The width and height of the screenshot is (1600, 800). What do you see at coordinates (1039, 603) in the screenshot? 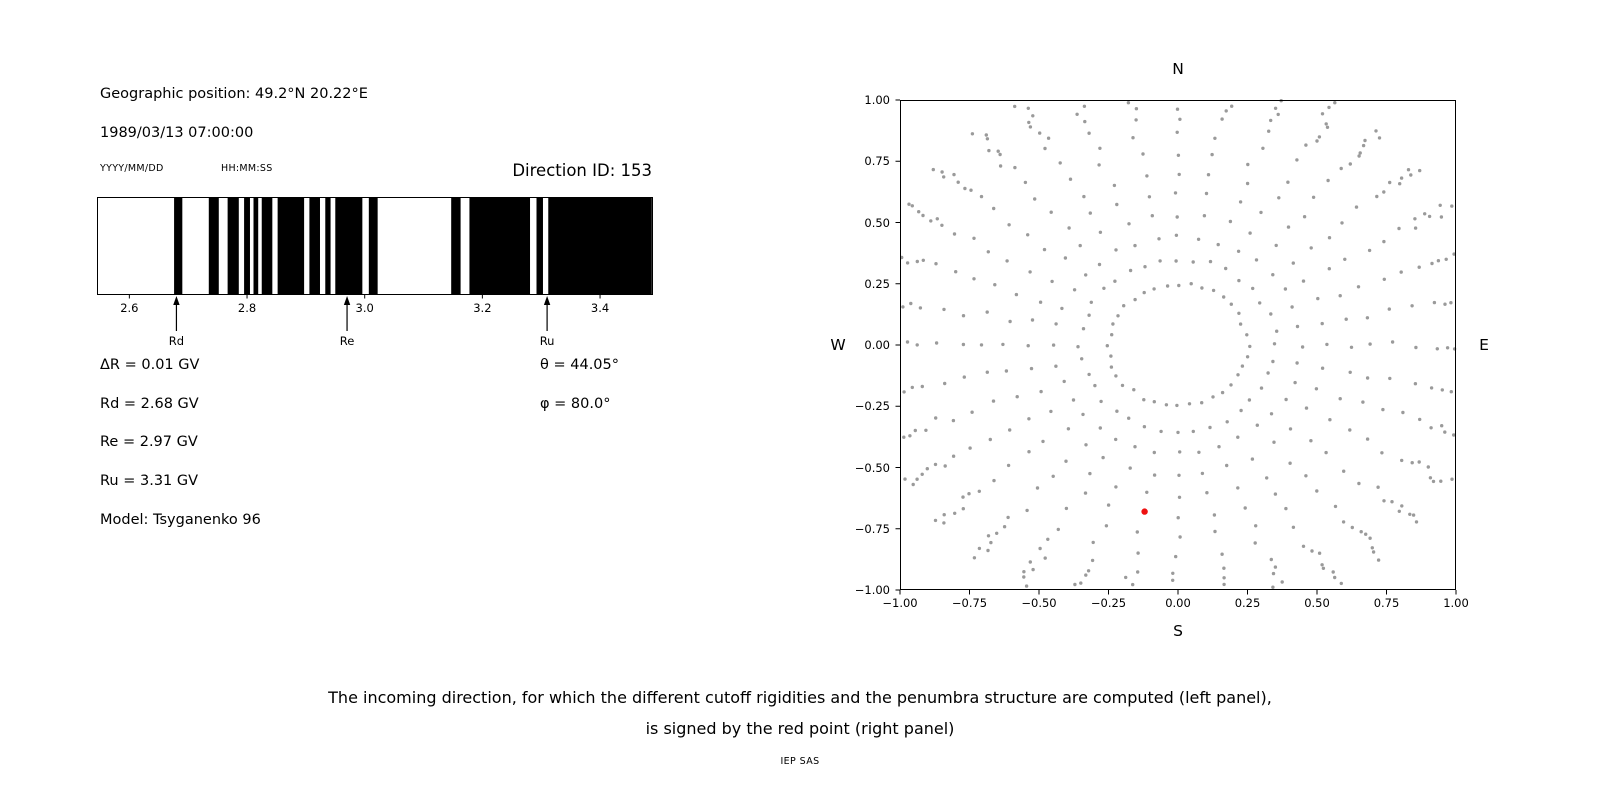
I see `scatter-x-tick-label: −0.50` at bounding box center [1039, 603].